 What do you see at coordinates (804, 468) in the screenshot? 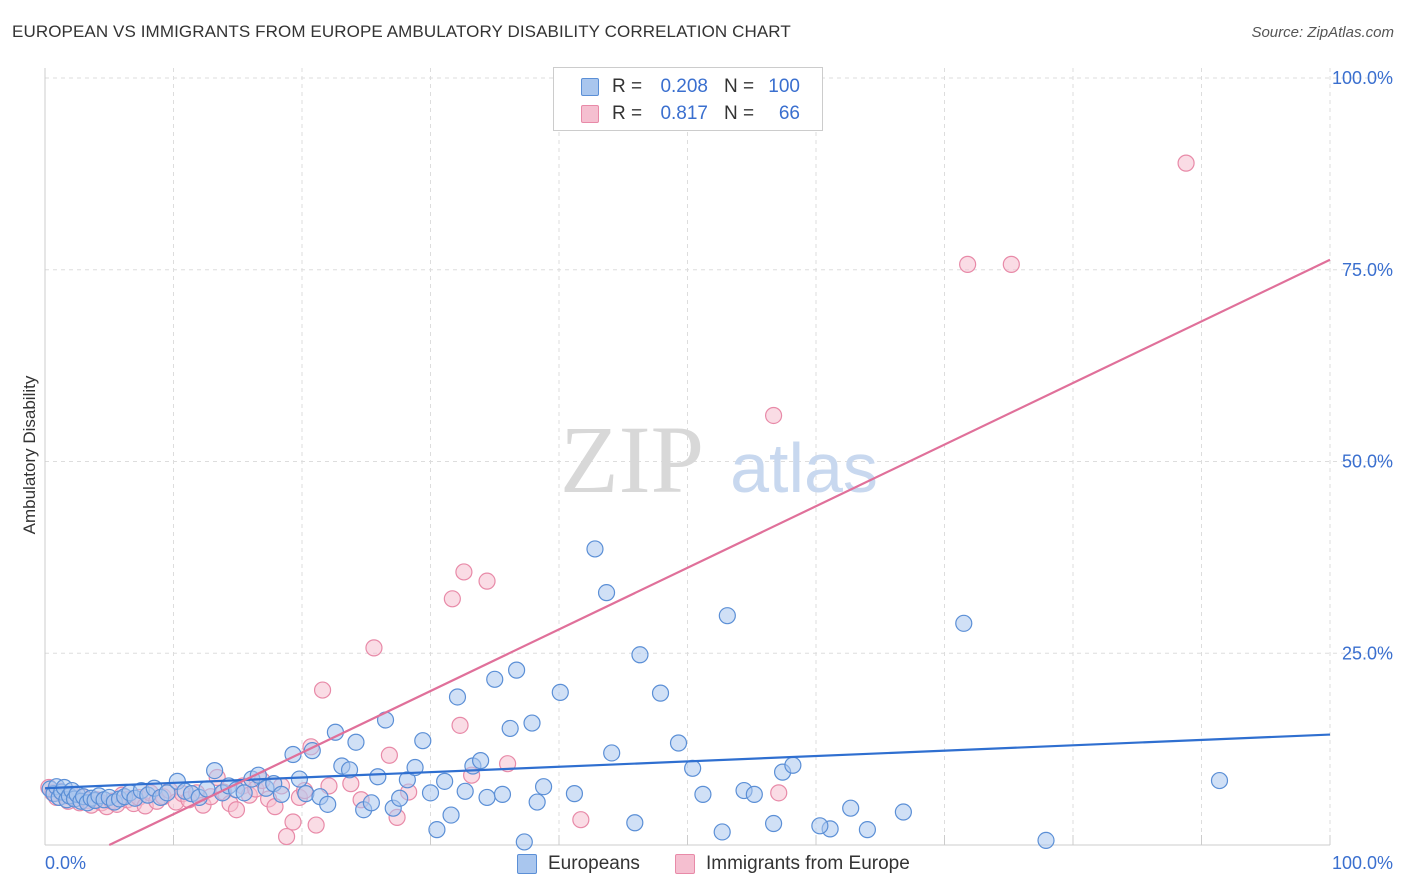
I see `watermark-atlas: atlas` at bounding box center [804, 468].